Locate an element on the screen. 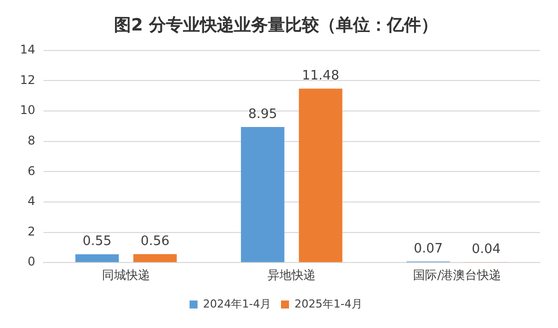 The width and height of the screenshot is (558, 328). data-label: 0.56 is located at coordinates (155, 241).